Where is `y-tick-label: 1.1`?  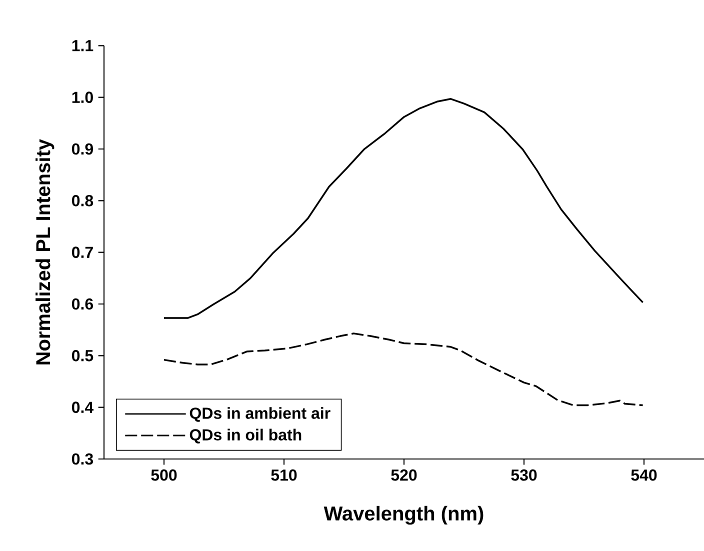 y-tick-label: 1.1 is located at coordinates (83, 46).